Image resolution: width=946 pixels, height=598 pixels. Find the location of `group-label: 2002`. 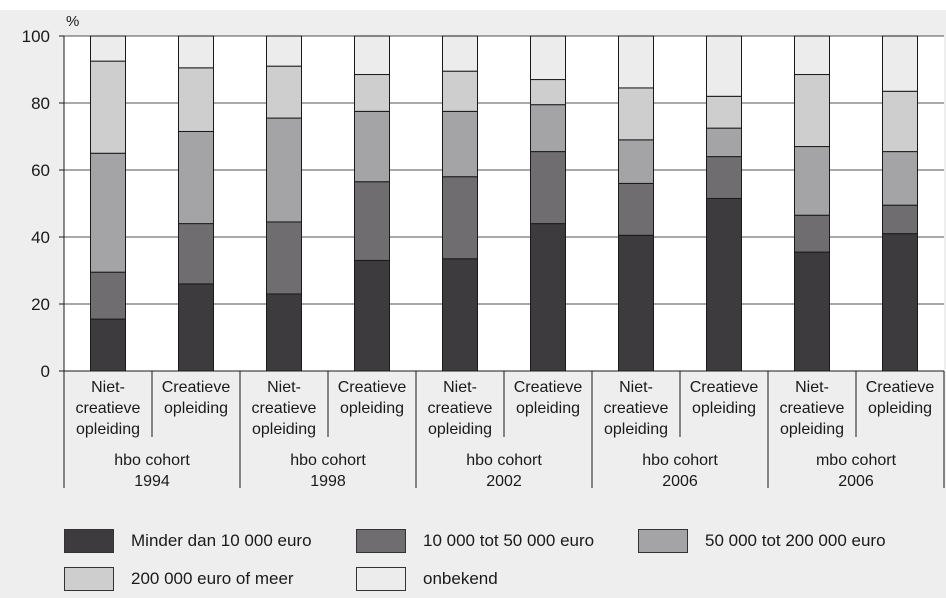

group-label: 2002 is located at coordinates (504, 481).